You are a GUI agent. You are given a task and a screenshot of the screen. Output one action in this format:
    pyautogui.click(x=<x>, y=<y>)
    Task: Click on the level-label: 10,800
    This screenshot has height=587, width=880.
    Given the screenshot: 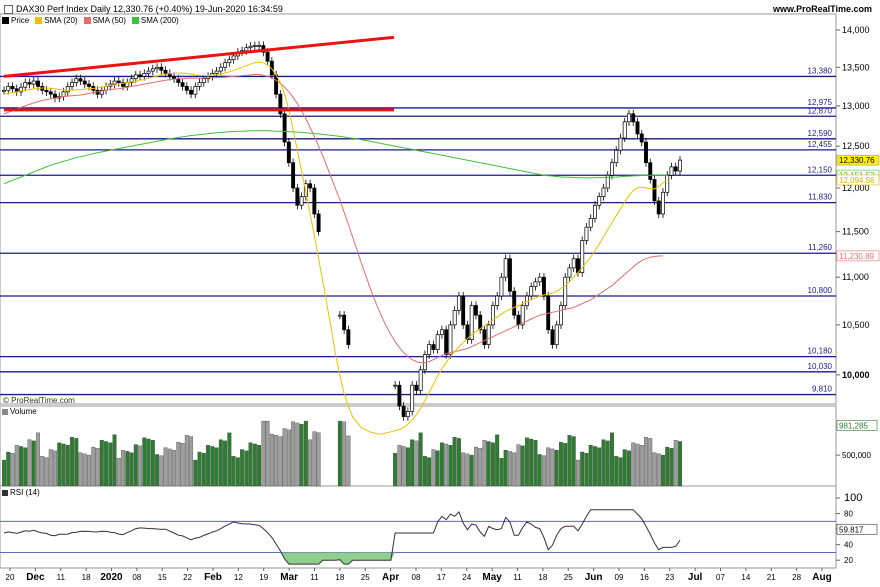 What is the action you would take?
    pyautogui.click(x=820, y=290)
    